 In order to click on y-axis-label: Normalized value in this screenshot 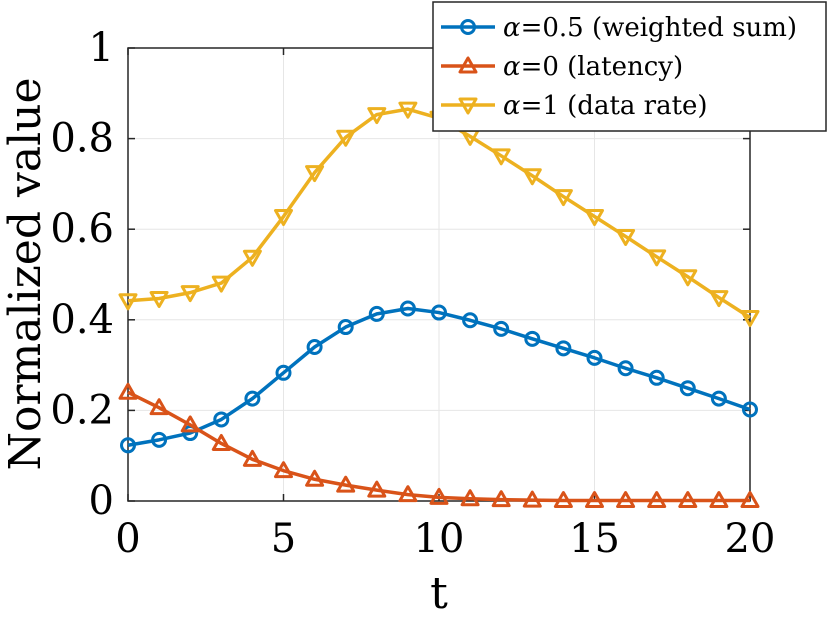, I will do `click(25, 273)`.